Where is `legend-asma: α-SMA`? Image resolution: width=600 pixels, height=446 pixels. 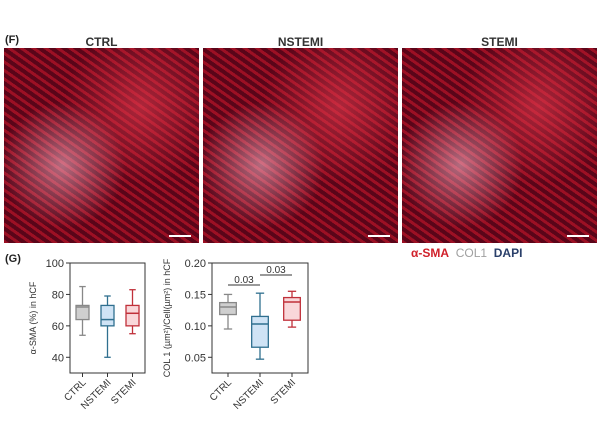 legend-asma: α-SMA is located at coordinates (430, 253).